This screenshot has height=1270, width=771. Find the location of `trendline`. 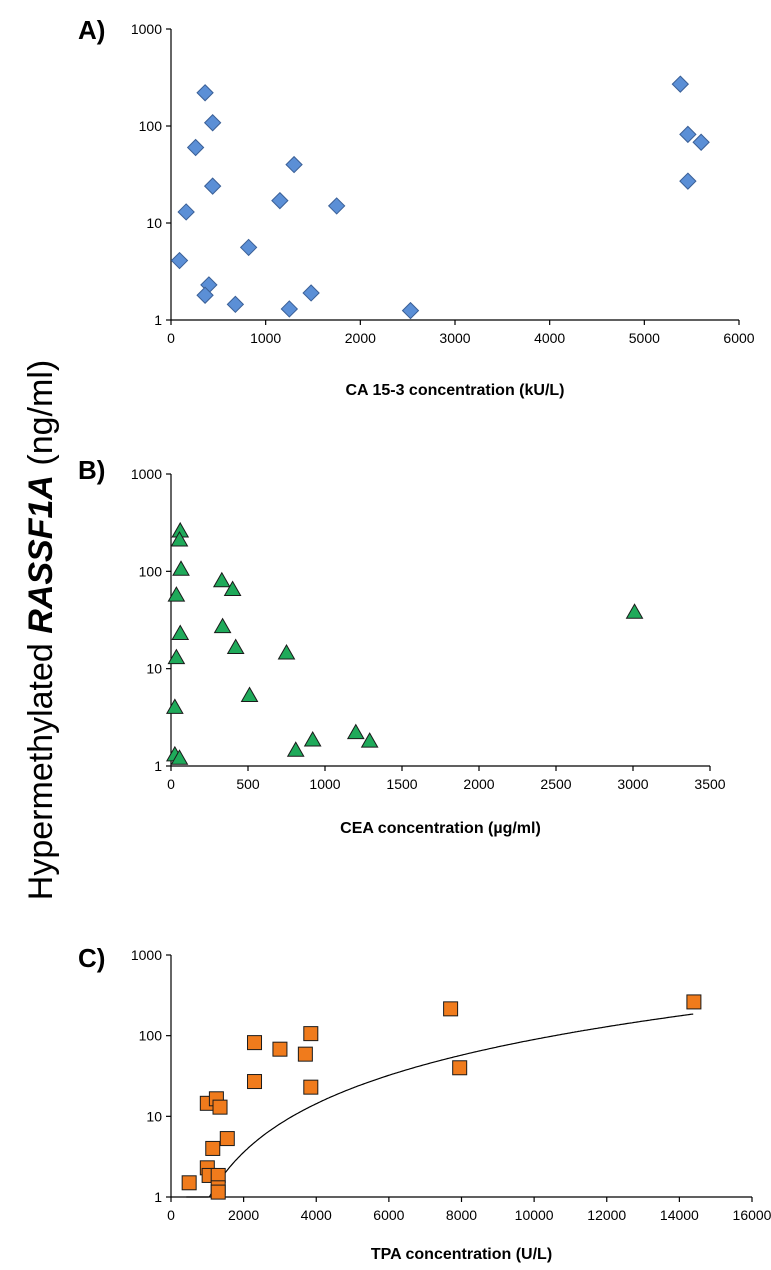

trendline is located at coordinates (440, 1105).